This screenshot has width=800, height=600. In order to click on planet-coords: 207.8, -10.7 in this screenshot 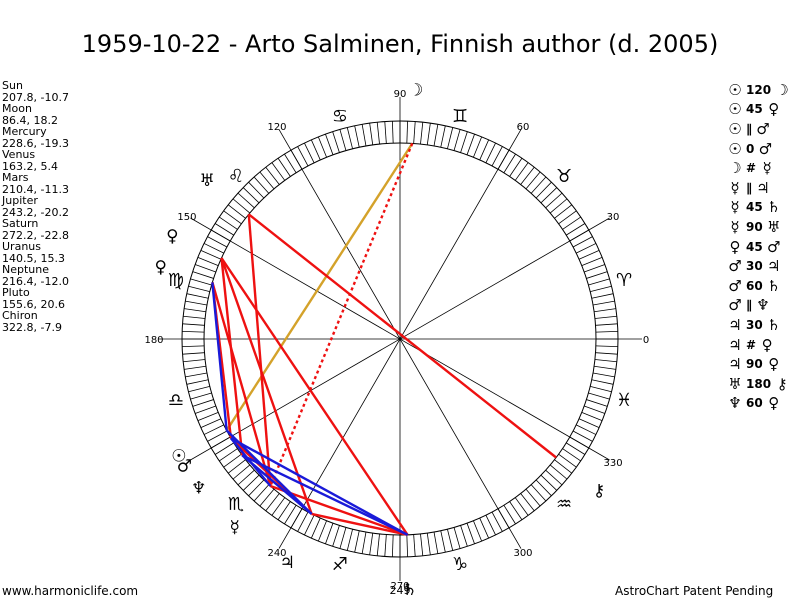, I will do `click(35, 97)`.